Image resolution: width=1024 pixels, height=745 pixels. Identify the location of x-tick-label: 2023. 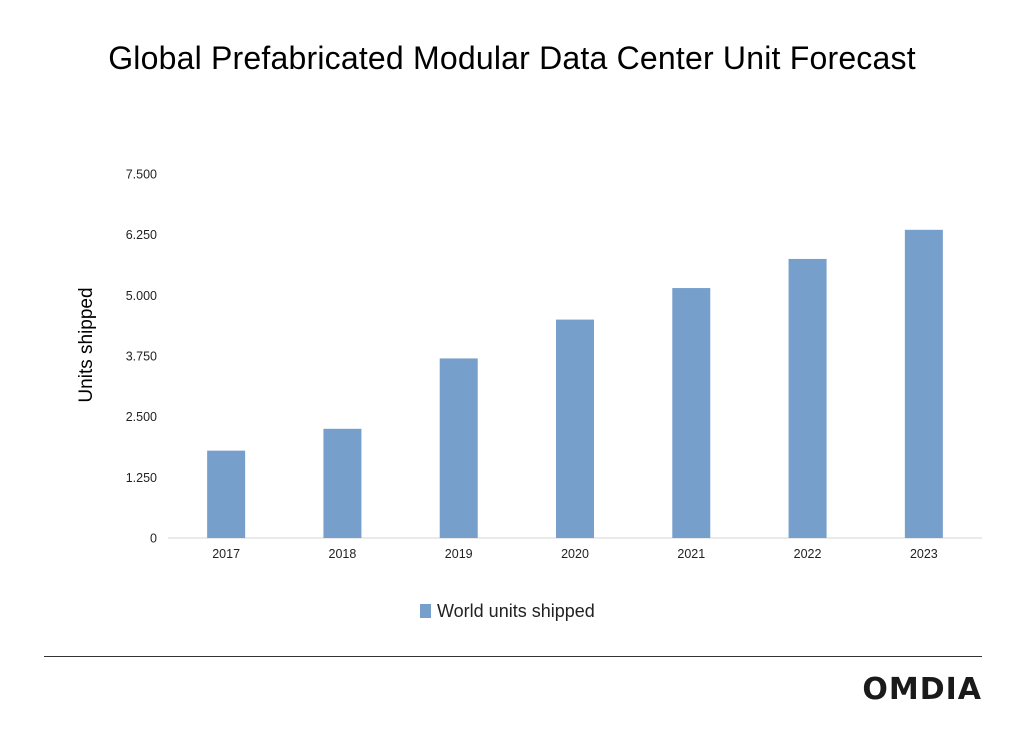
(924, 554).